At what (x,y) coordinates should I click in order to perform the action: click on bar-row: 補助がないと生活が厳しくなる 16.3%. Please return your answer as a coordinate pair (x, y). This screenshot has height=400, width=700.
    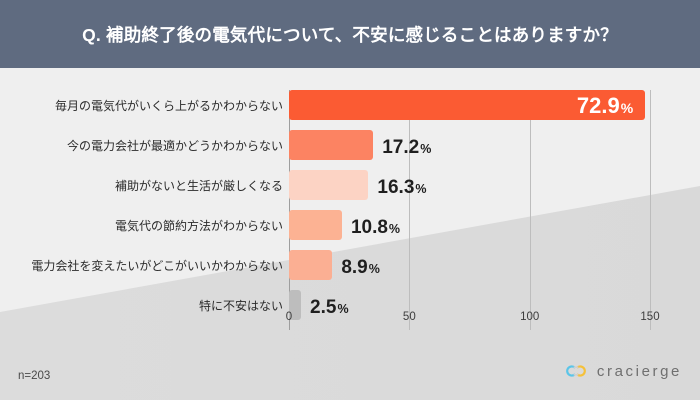
    Looking at the image, I should click on (350, 185).